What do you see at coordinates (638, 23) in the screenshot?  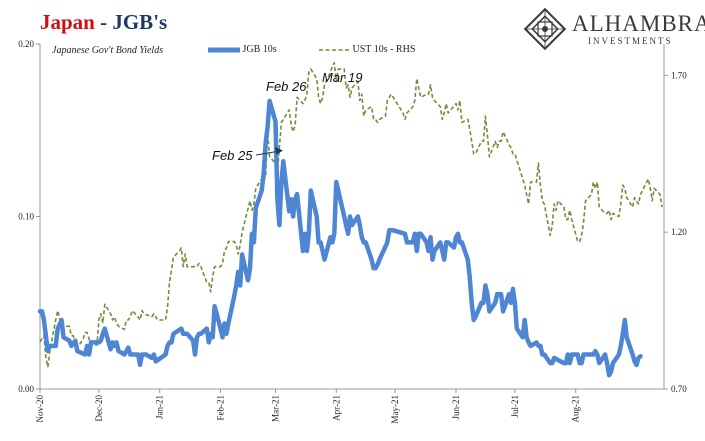 I see `logo-name: ALHAMBRA` at bounding box center [638, 23].